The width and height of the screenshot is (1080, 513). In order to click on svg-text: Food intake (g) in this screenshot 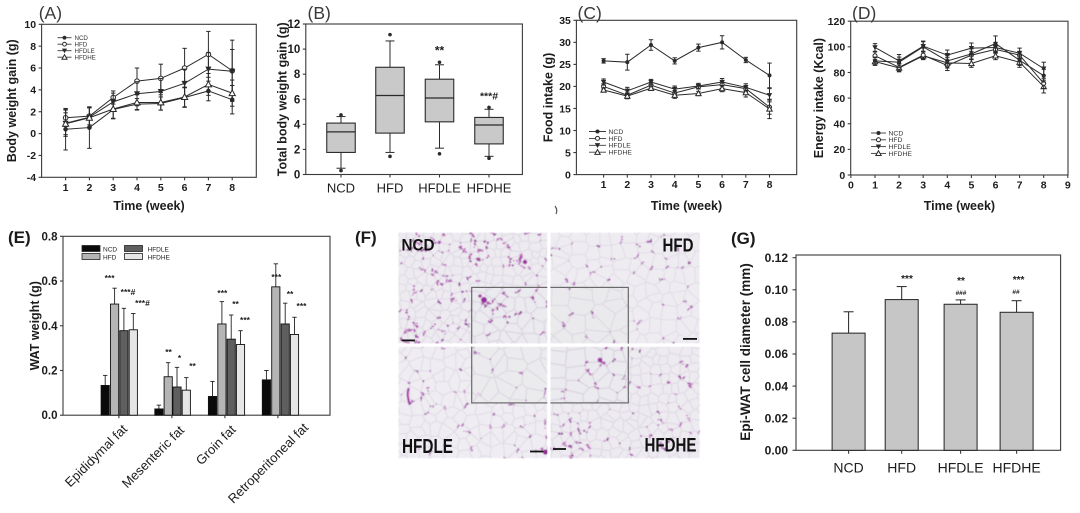, I will do `click(549, 98)`.